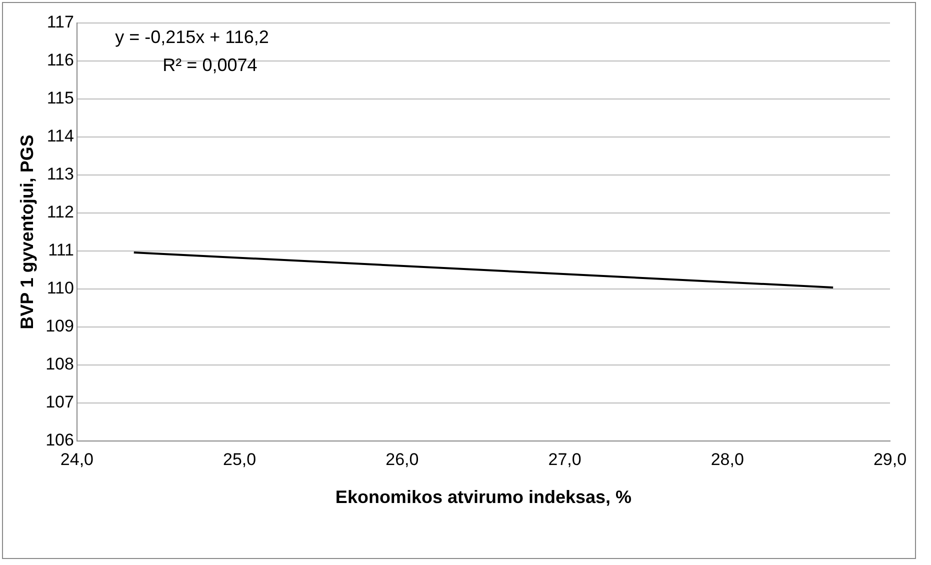 This screenshot has height=565, width=931. What do you see at coordinates (192, 37) in the screenshot?
I see `annotation: y = -0,215x + 116,2` at bounding box center [192, 37].